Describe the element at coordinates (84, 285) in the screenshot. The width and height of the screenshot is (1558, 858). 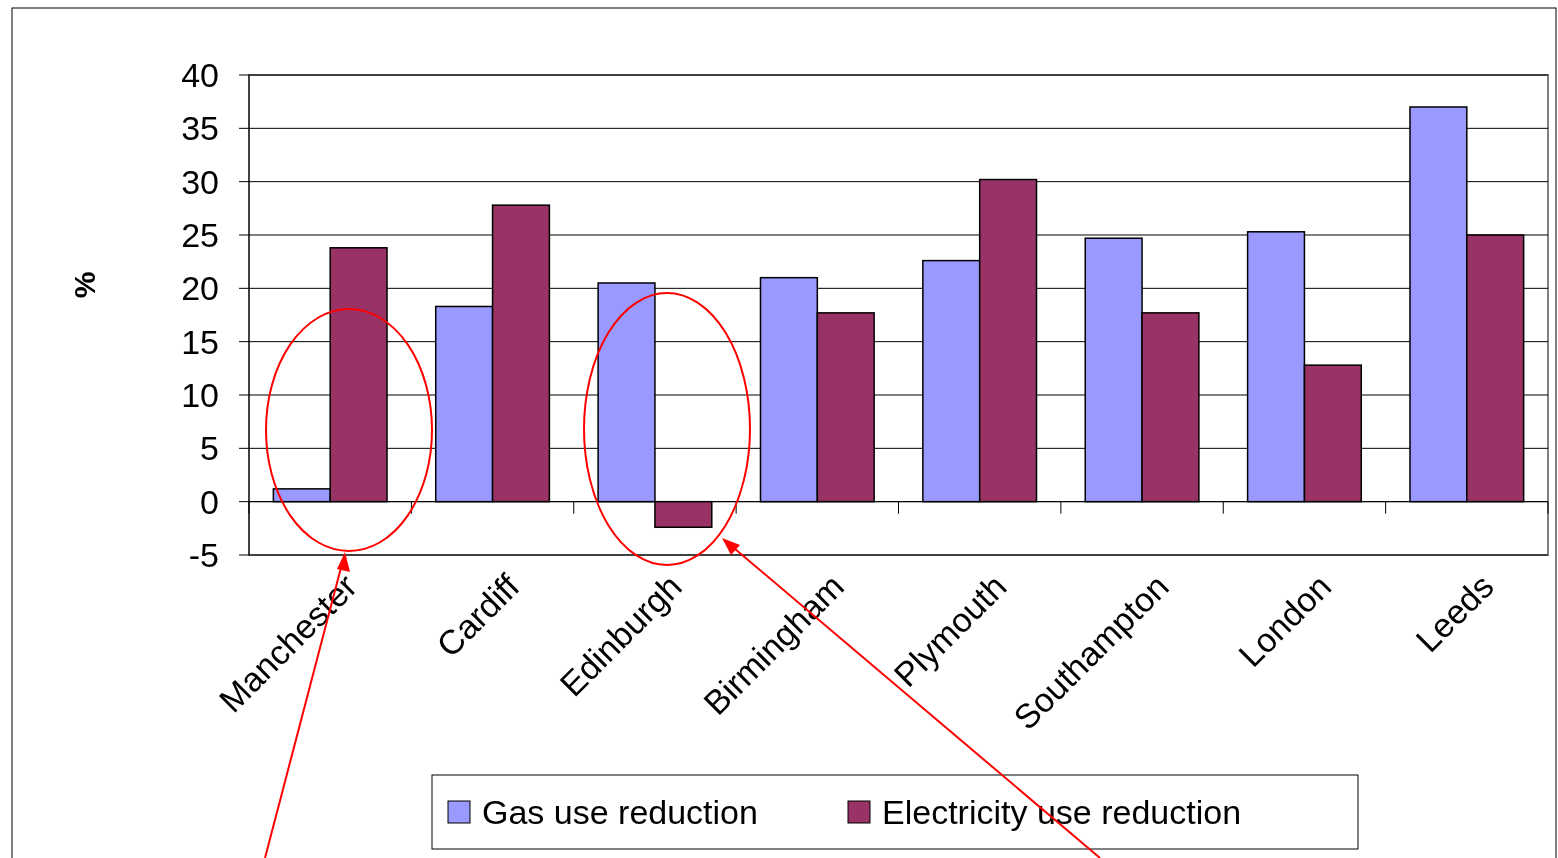
I see `y-axis-title: %` at that location.